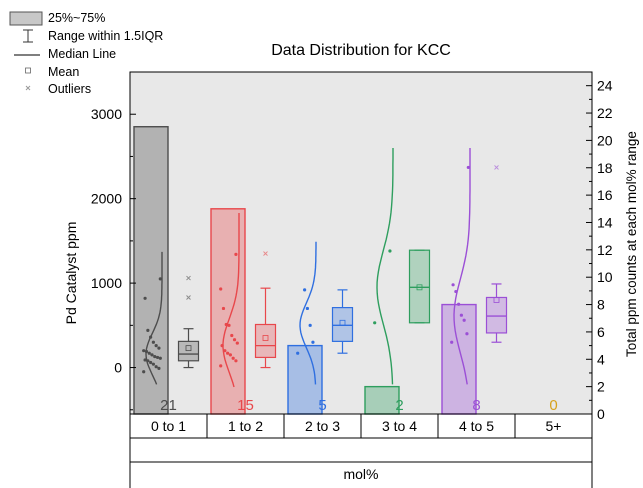 The image size is (643, 488). I want to click on x-category-label: 5+, so click(554, 426).